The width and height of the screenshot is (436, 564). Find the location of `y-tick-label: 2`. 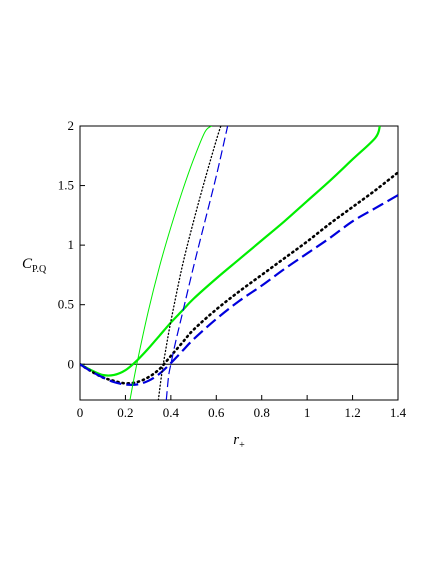

y-tick-label: 2 is located at coordinates (71, 125).